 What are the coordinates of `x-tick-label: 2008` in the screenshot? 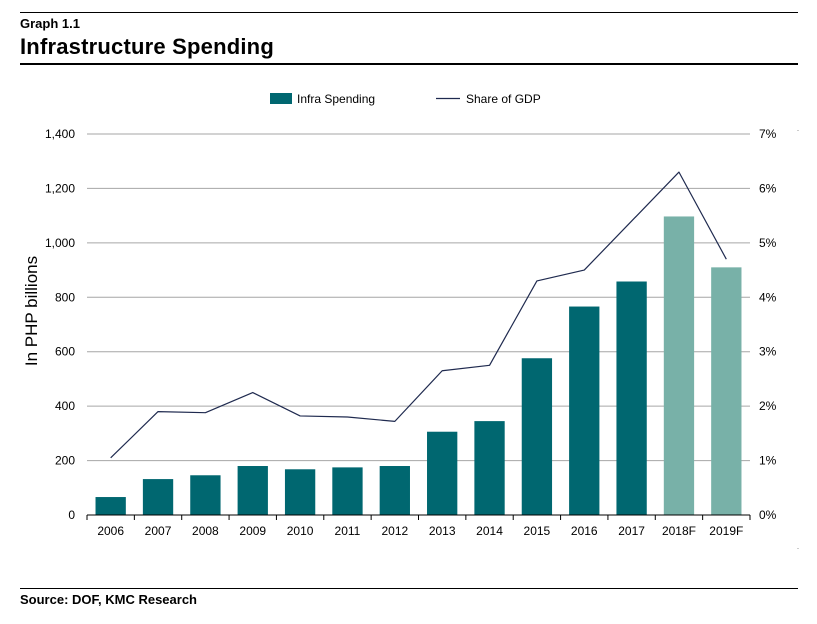 It's located at (205, 531).